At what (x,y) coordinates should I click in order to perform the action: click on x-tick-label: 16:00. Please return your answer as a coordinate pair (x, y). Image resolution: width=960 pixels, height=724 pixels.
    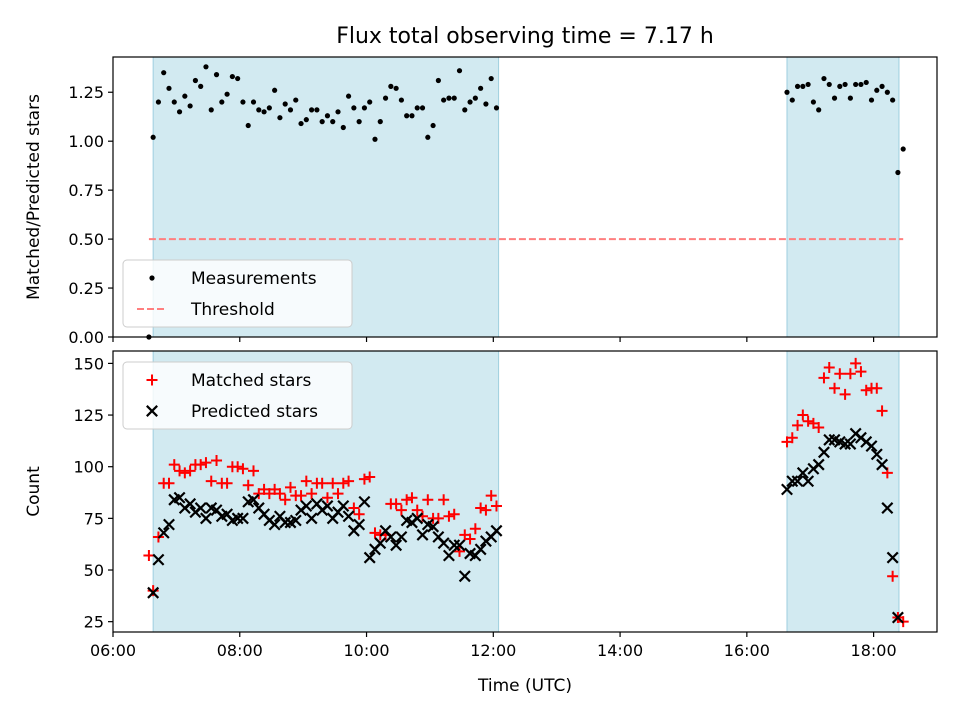
    Looking at the image, I should click on (747, 650).